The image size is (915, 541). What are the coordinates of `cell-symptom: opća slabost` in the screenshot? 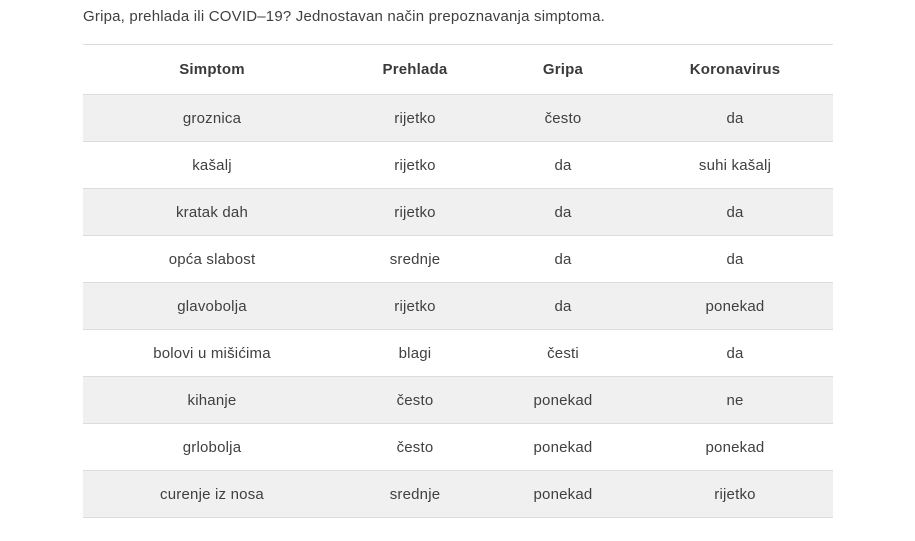 It's located at (212, 259).